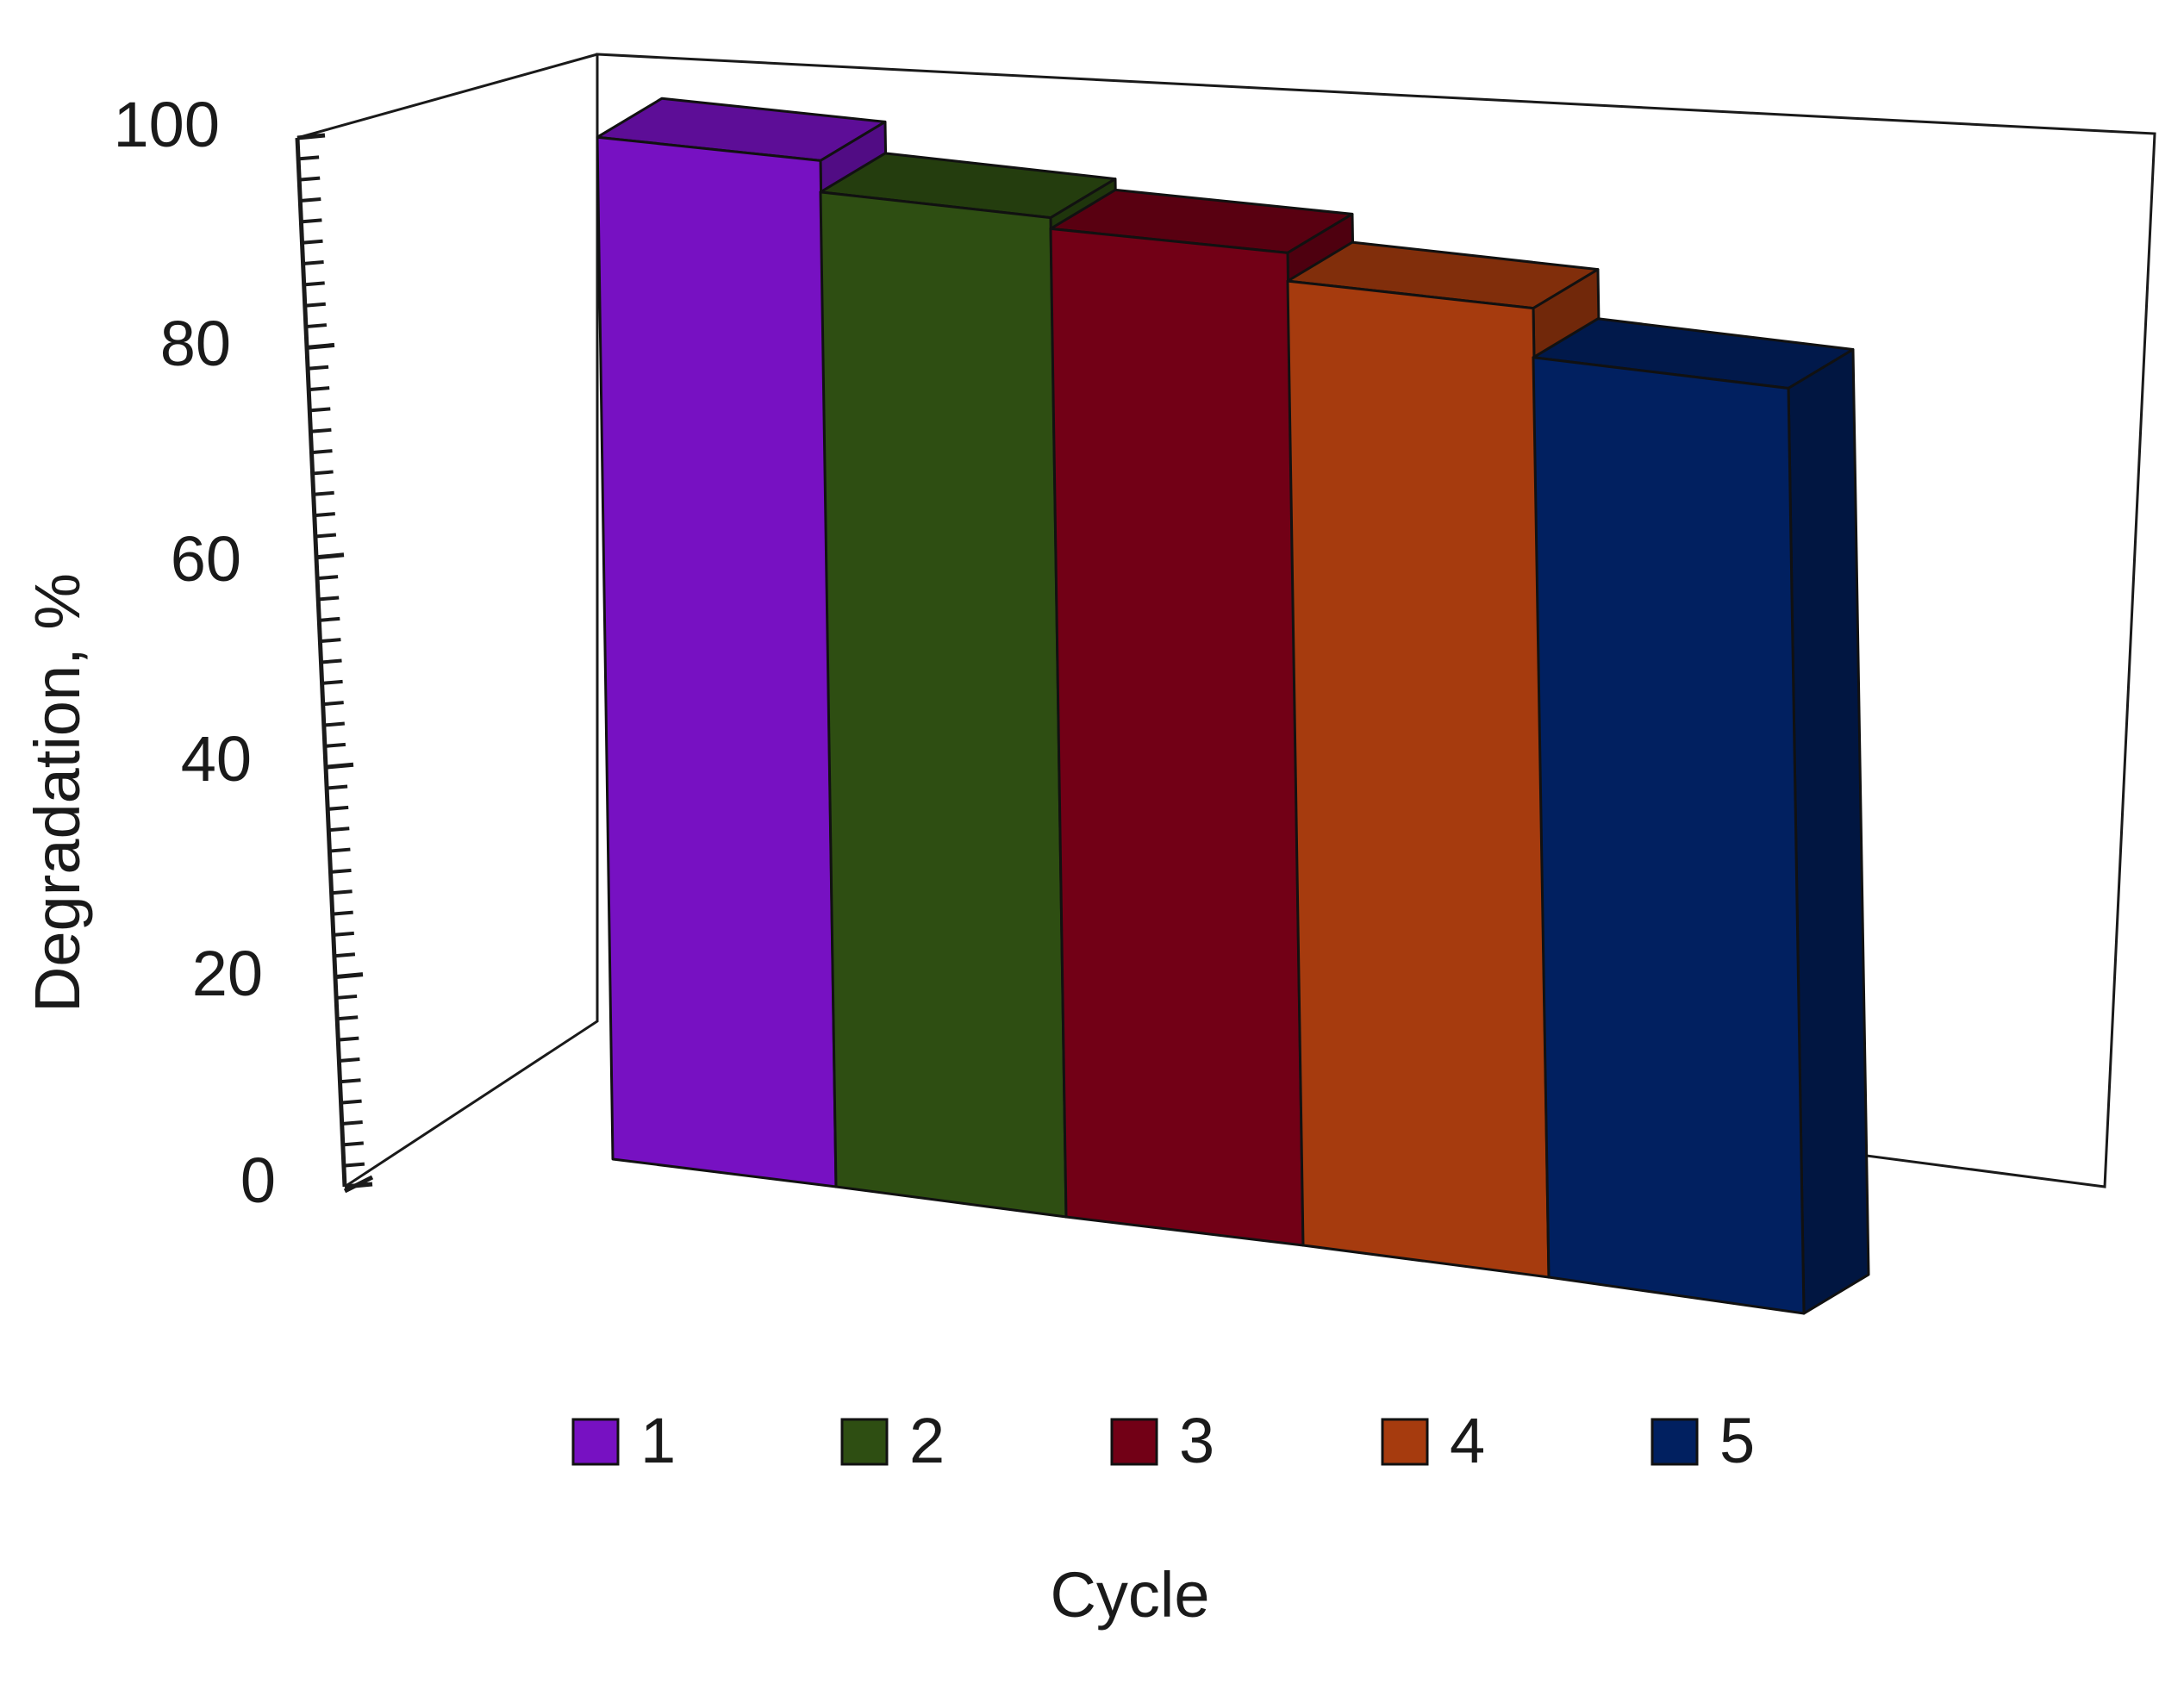  Describe the element at coordinates (167, 124) in the screenshot. I see `y-tick-label: 100` at that location.